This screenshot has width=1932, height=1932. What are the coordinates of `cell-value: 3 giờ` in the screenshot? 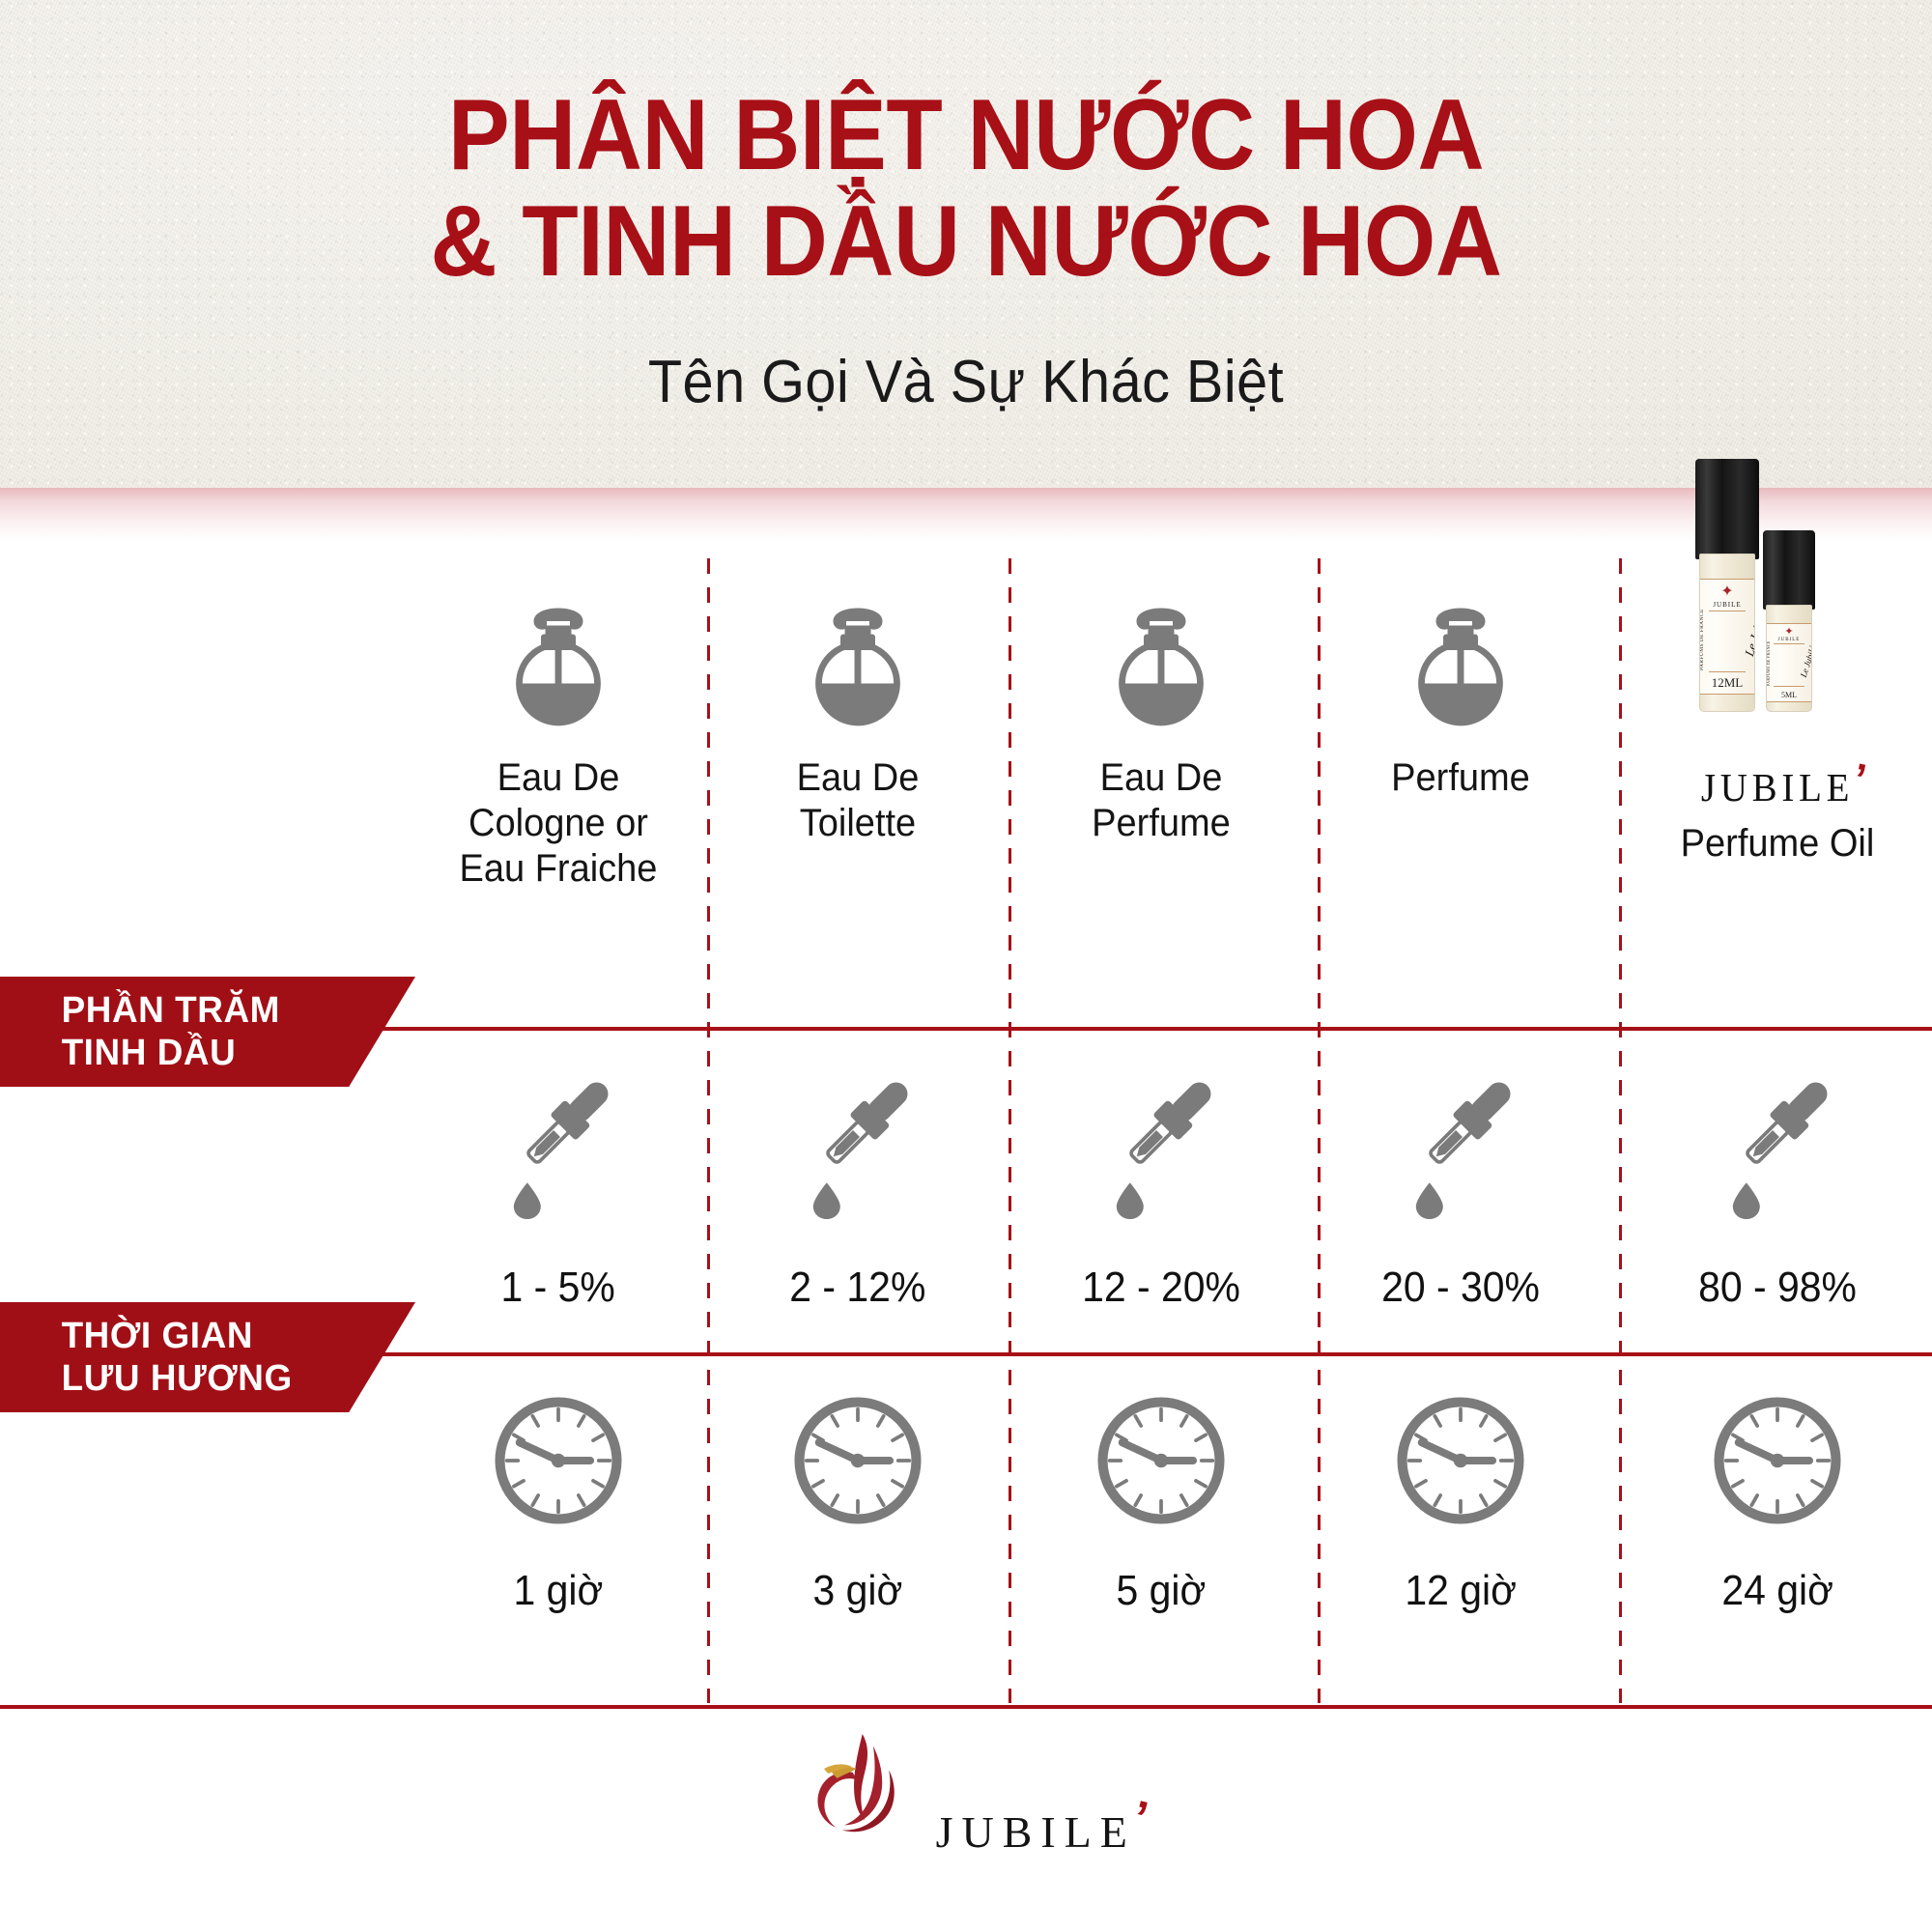 It's located at (857, 1590).